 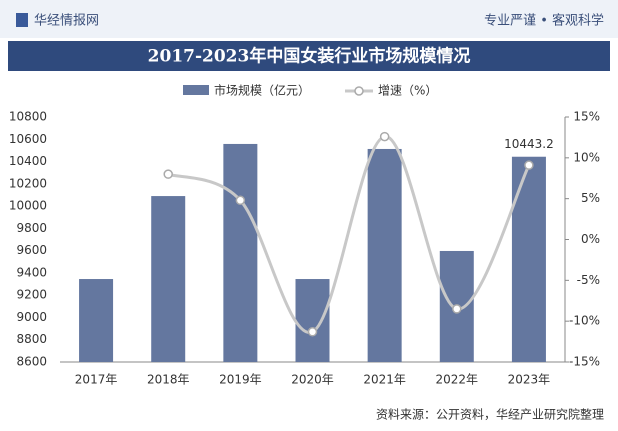 What do you see at coordinates (407, 91) in the screenshot?
I see `legend-label: 增速（%）` at bounding box center [407, 91].